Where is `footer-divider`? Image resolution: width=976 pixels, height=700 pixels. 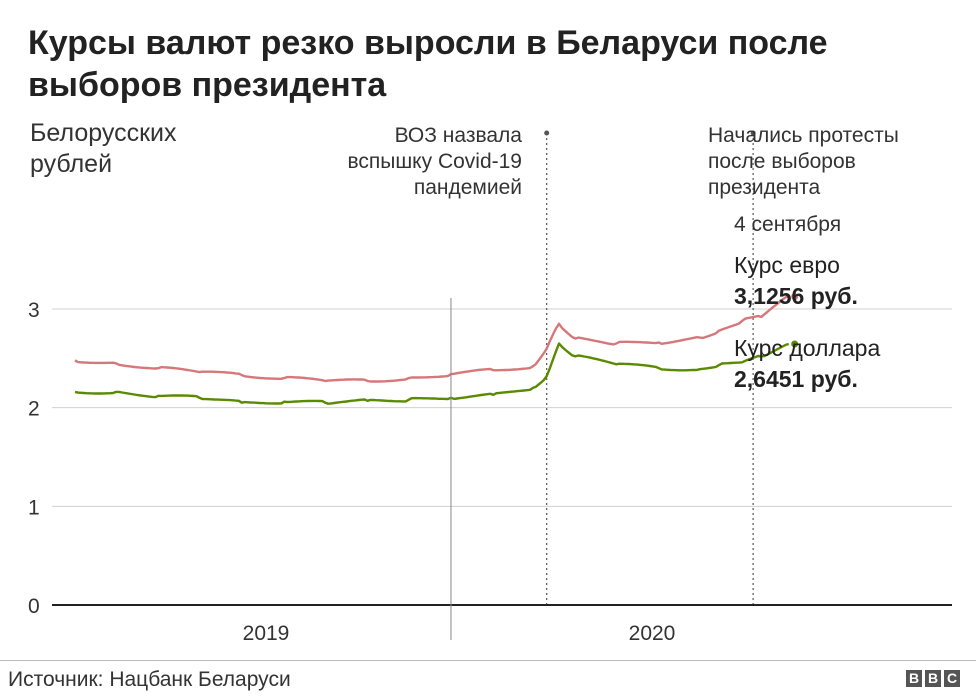
footer-divider is located at coordinates (488, 660).